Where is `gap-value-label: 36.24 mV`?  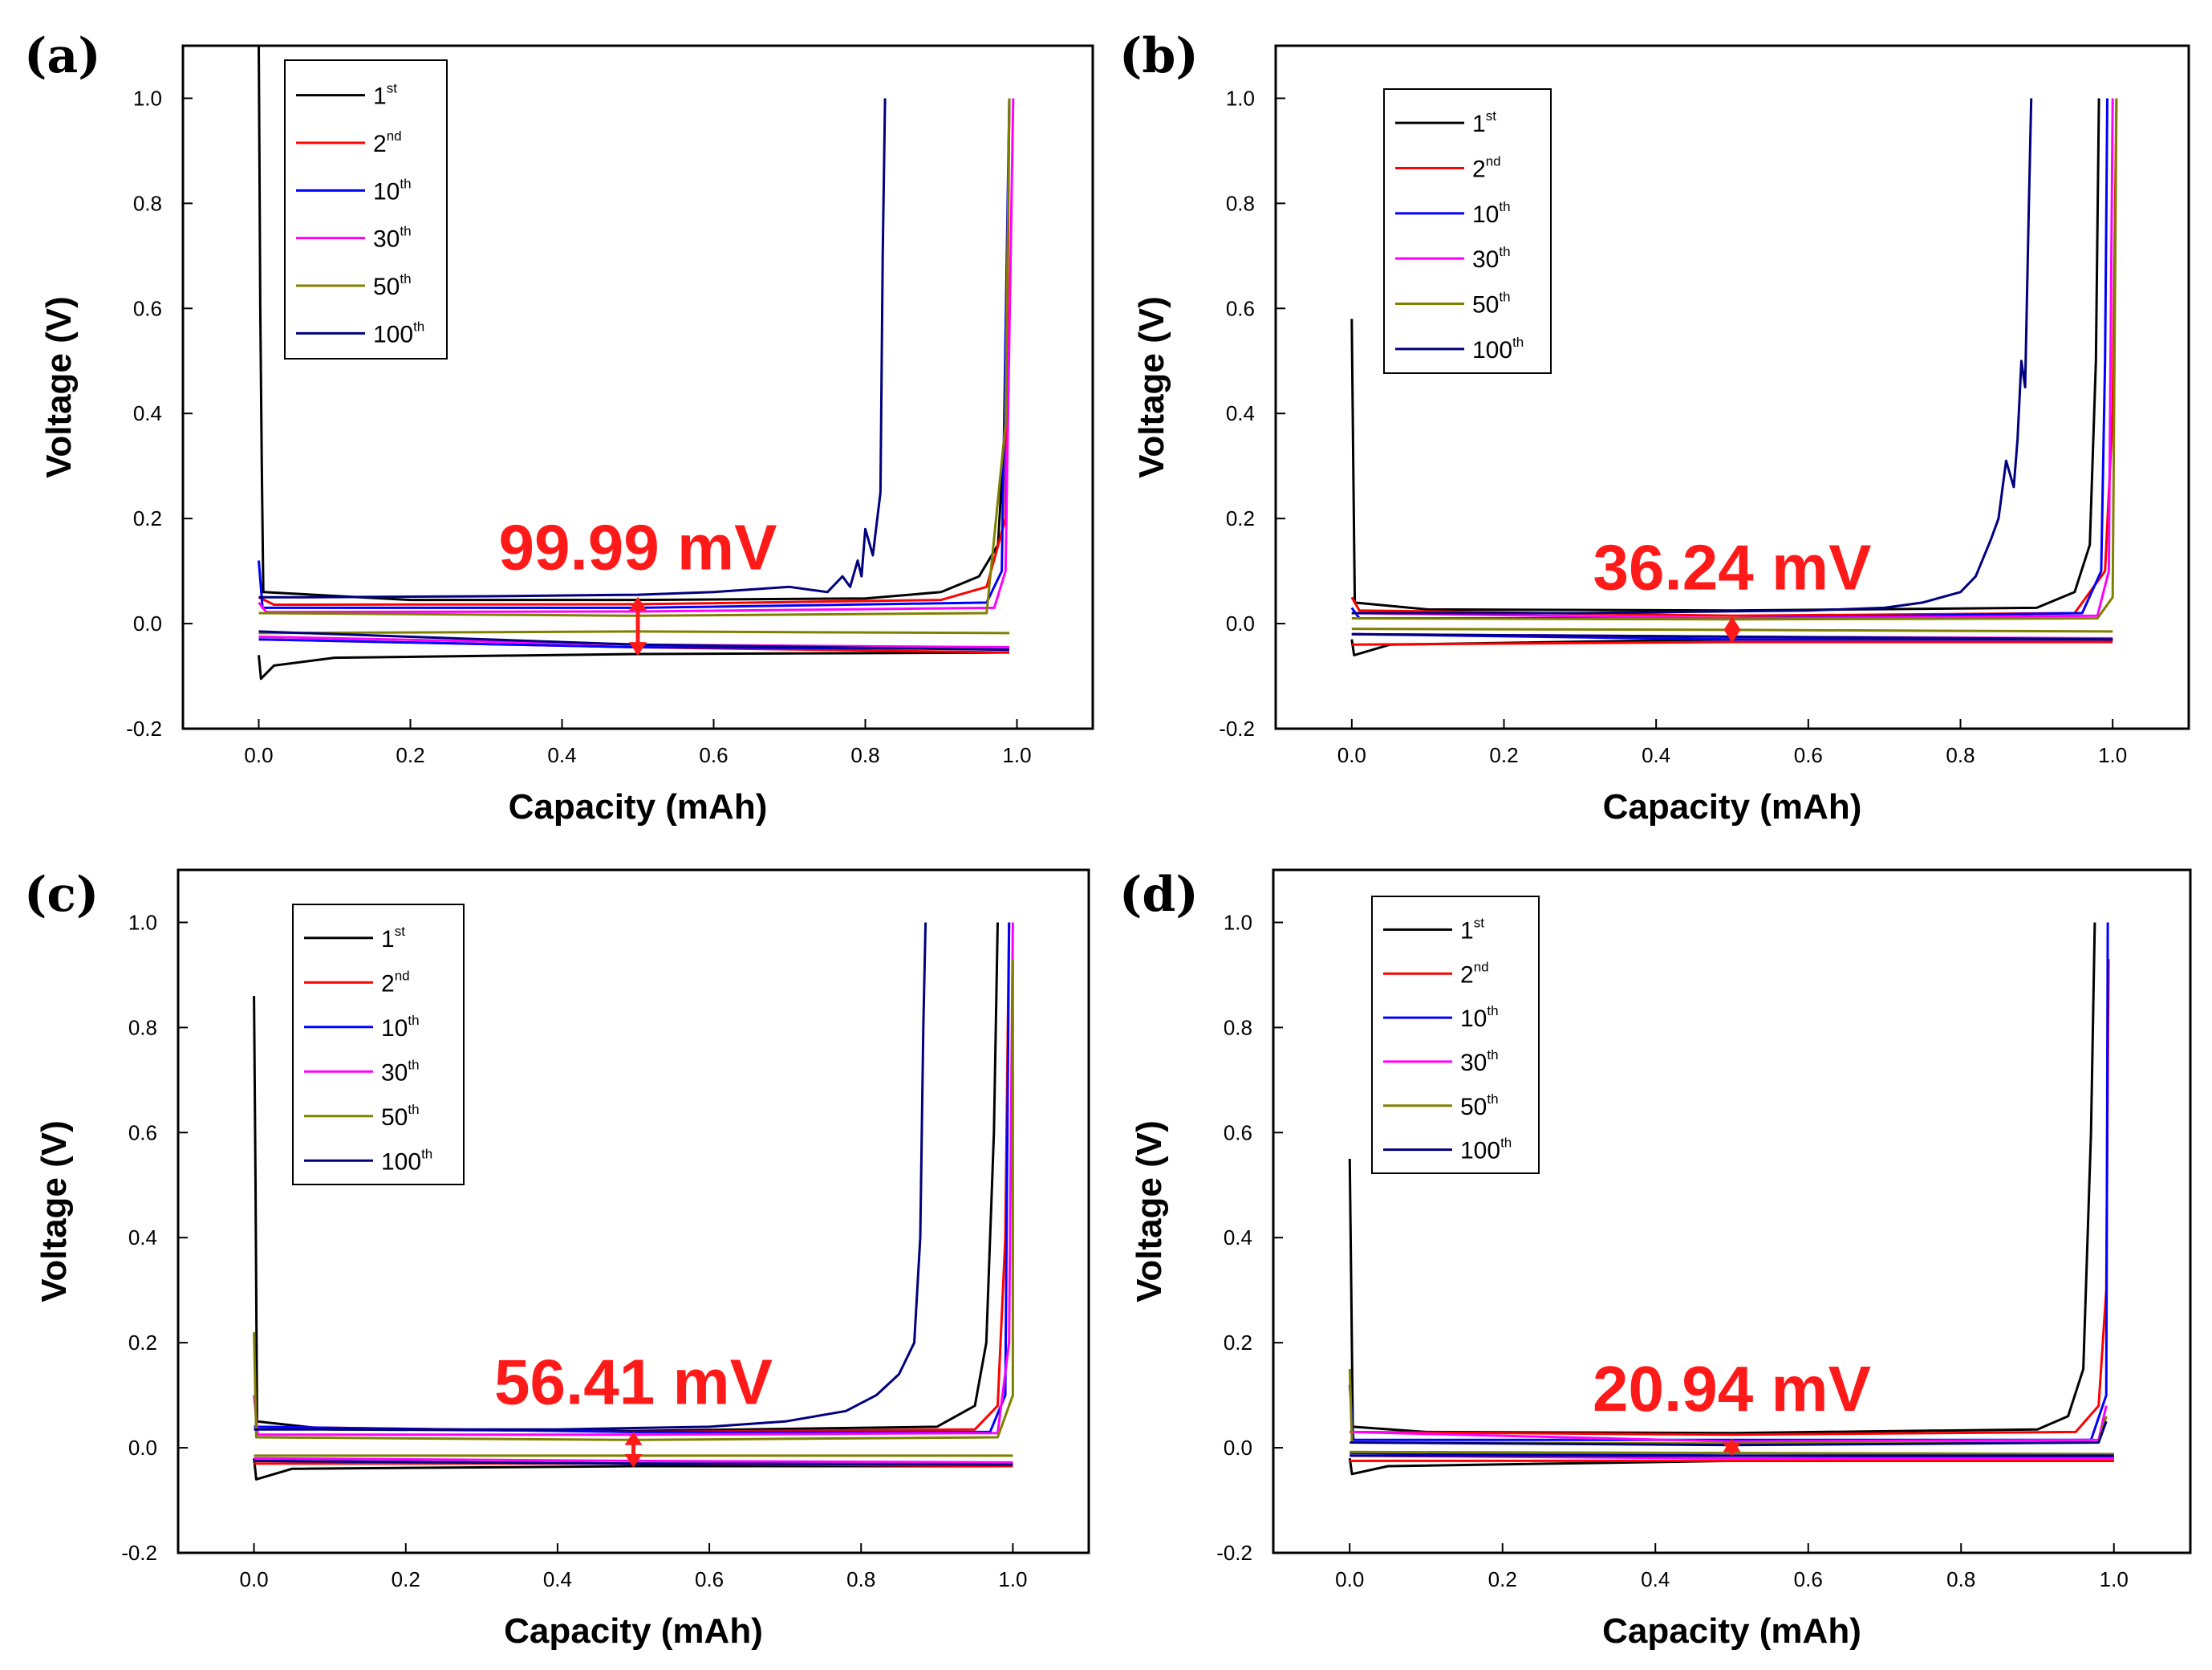
gap-value-label: 36.24 mV is located at coordinates (1732, 567).